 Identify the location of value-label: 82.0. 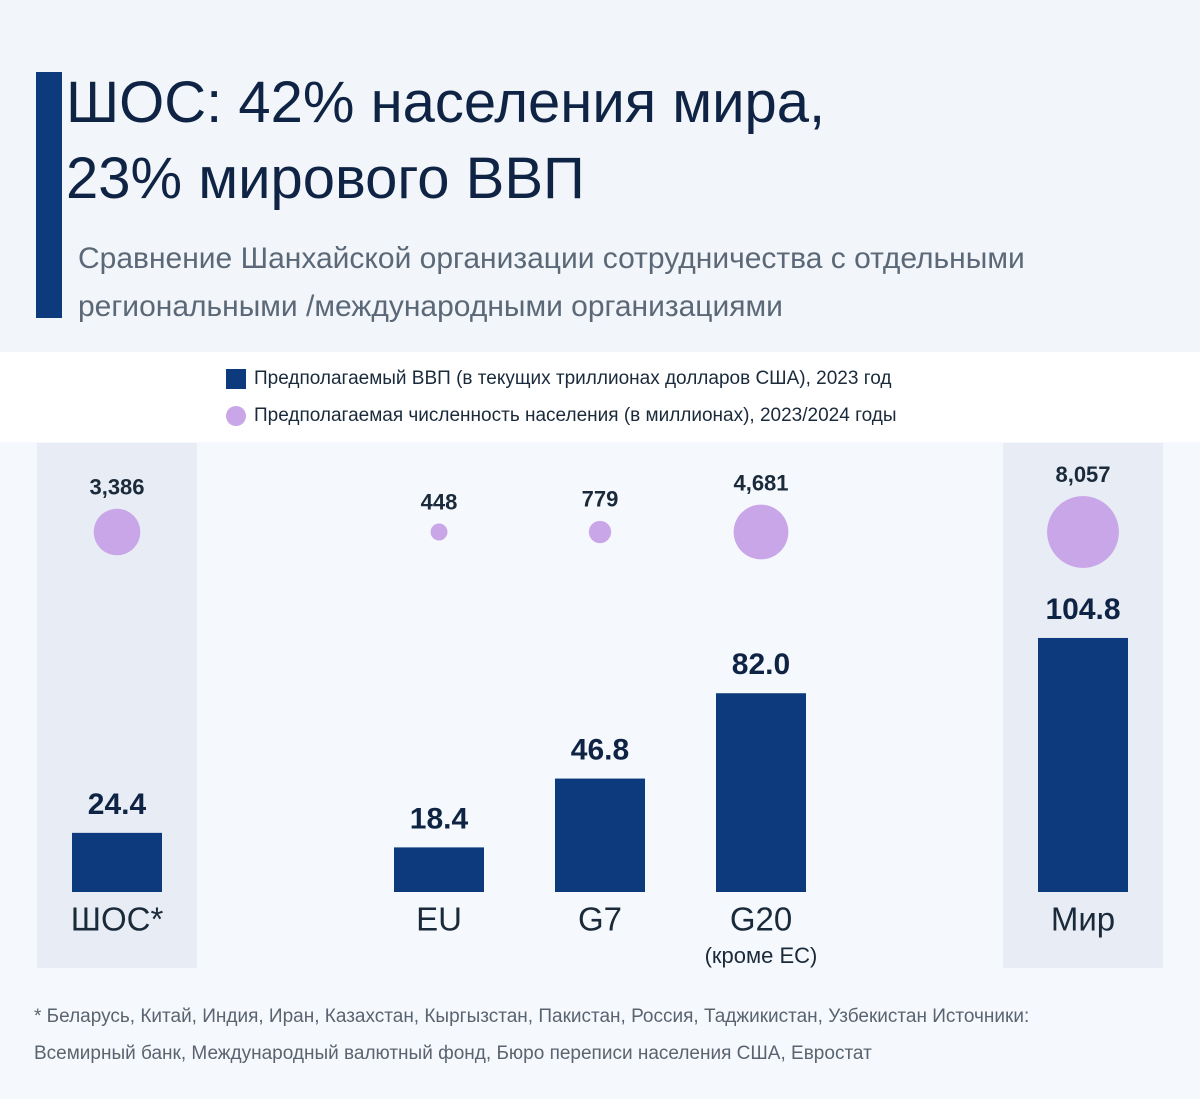
(761, 664).